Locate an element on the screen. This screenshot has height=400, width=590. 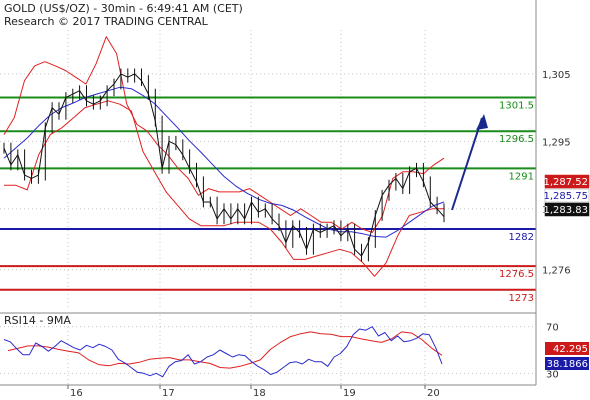
level-label: 1296.5 is located at coordinates (516, 139).